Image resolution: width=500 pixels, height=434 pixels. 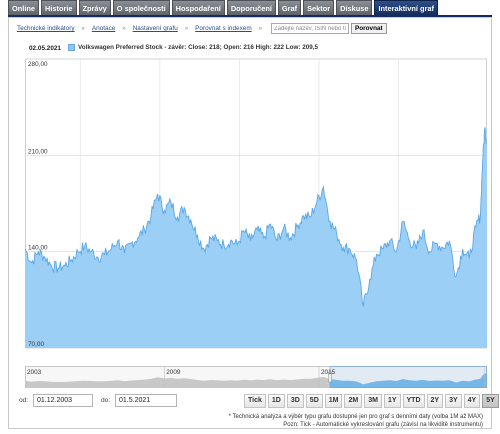 I want to click on current-date: 02.05.2021, so click(x=45, y=48).